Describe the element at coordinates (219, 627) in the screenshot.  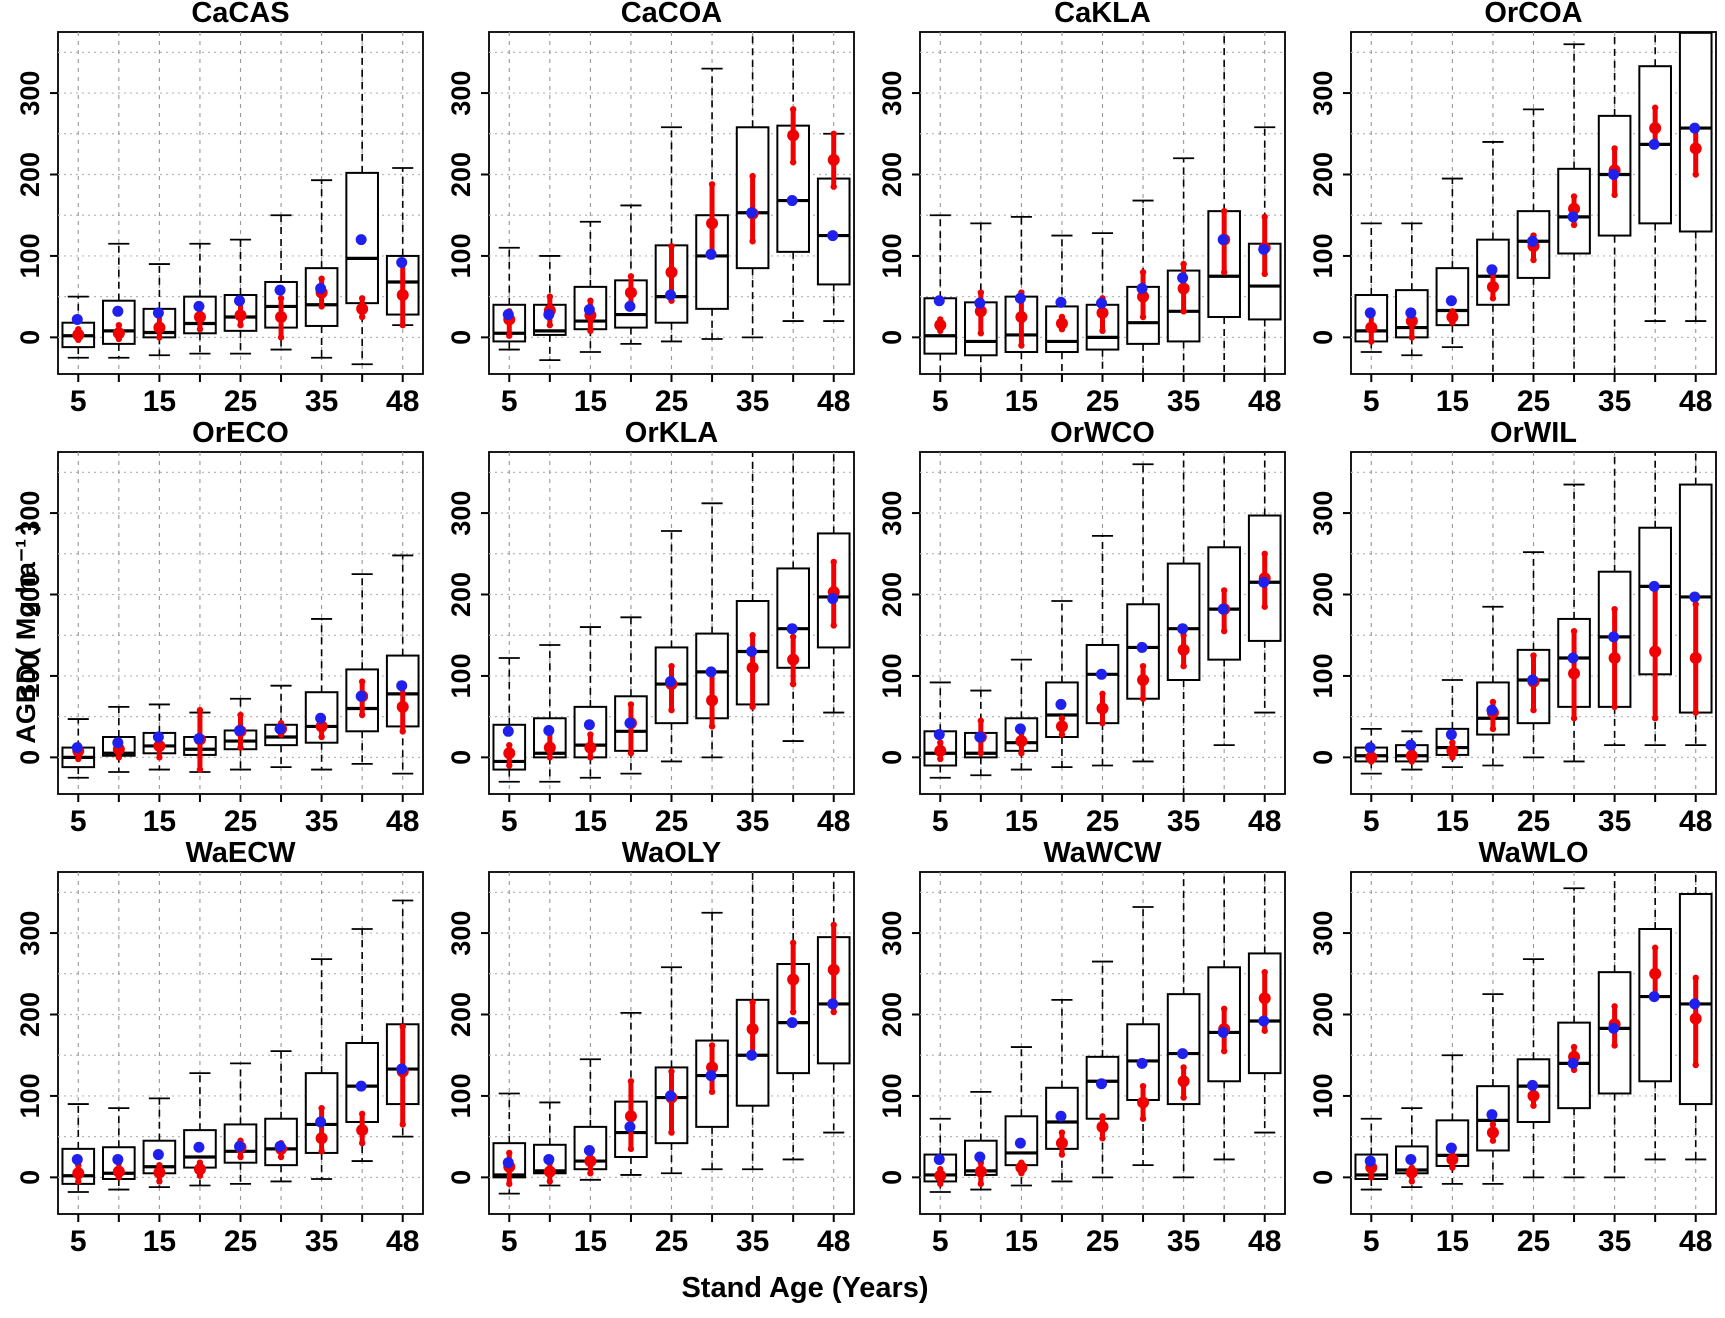
I see `panel-plot-OrECO: OrECO 0 100 200 300 5 15 25 35 48` at that location.